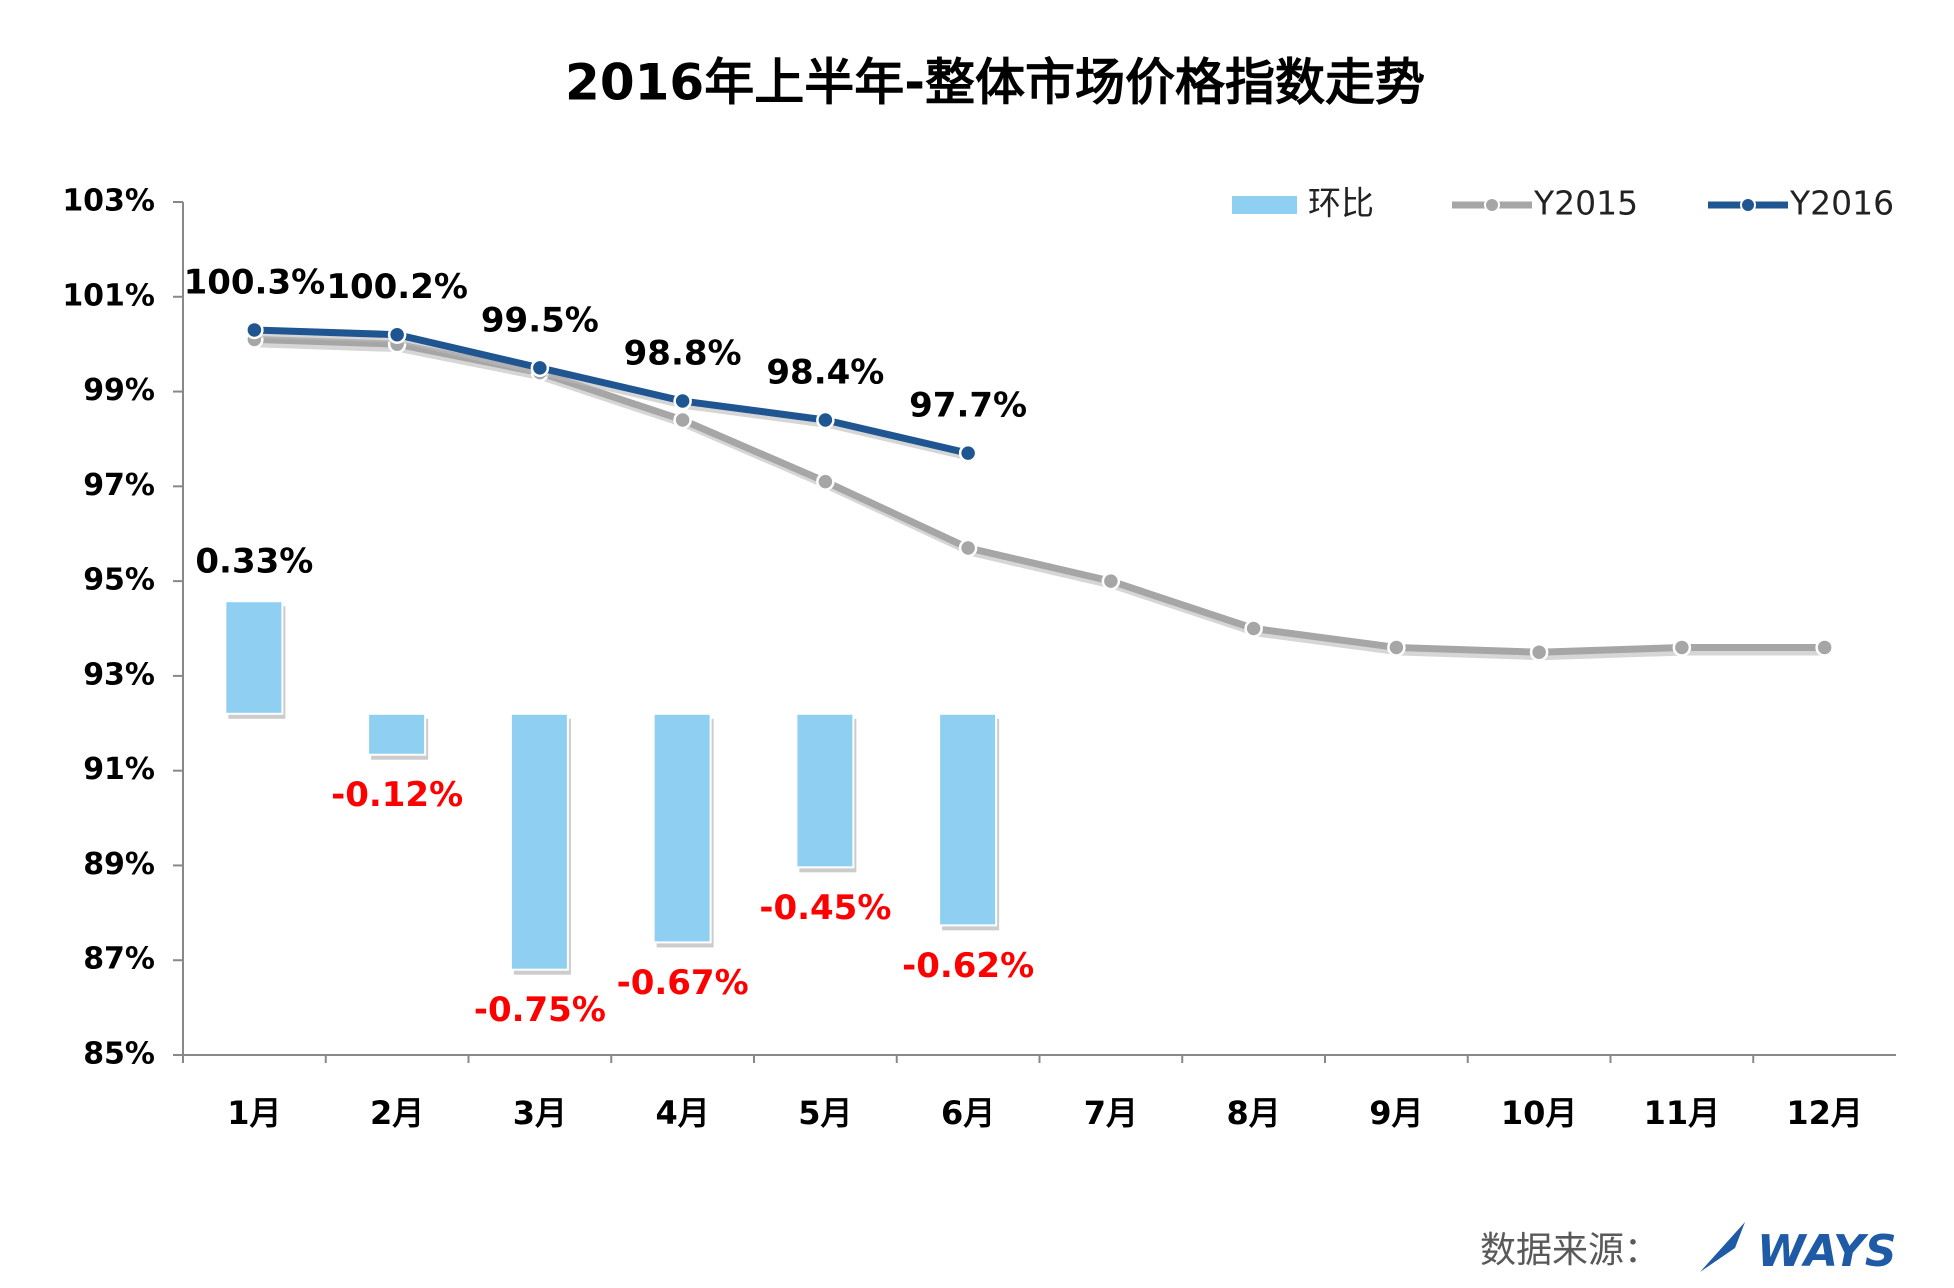  Describe the element at coordinates (119, 674) in the screenshot. I see `y-tick-label: 93%` at that location.